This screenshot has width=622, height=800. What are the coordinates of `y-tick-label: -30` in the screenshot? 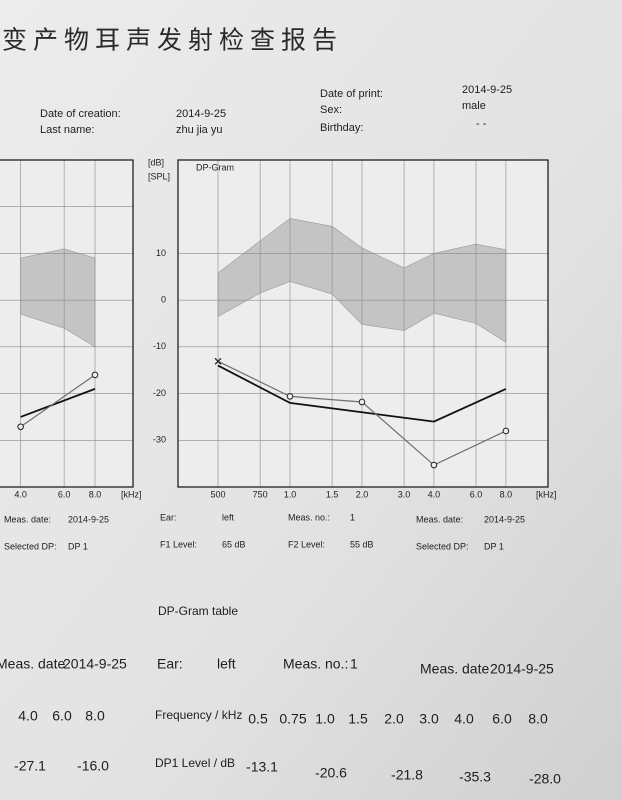 It's located at (159, 440).